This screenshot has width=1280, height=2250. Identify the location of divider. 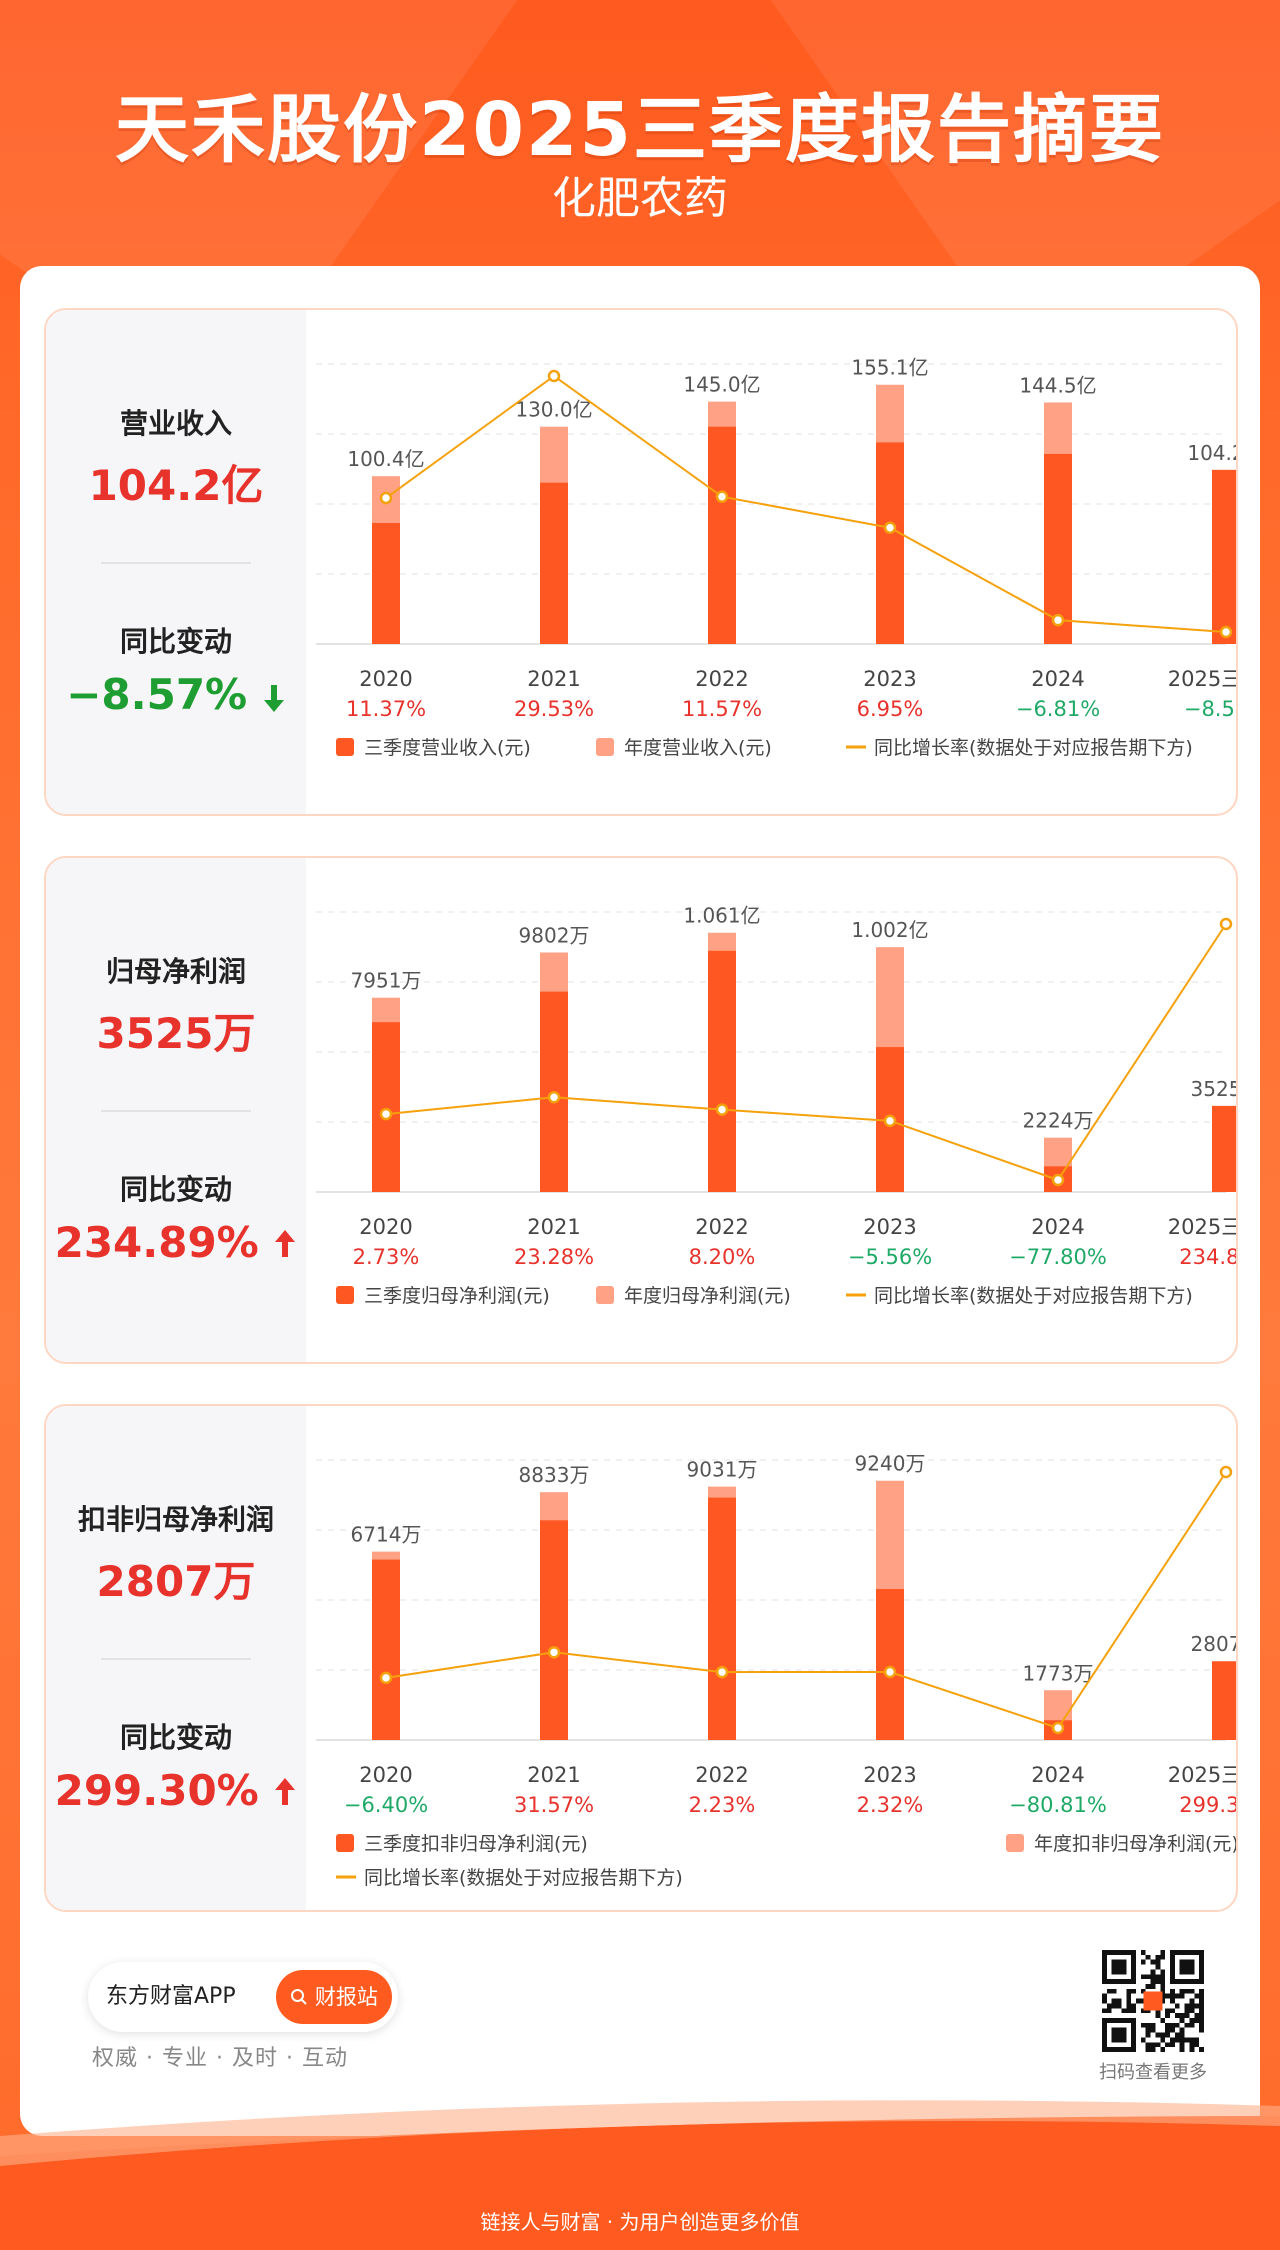
(176, 1659).